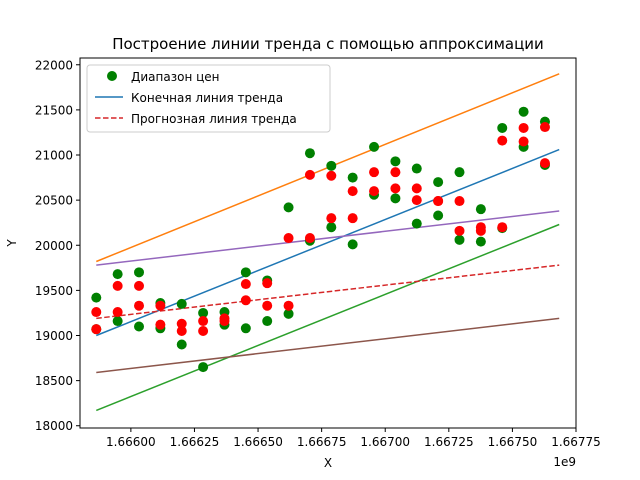  I want to click on x-tick-label-2: 1.66625, so click(195, 442).